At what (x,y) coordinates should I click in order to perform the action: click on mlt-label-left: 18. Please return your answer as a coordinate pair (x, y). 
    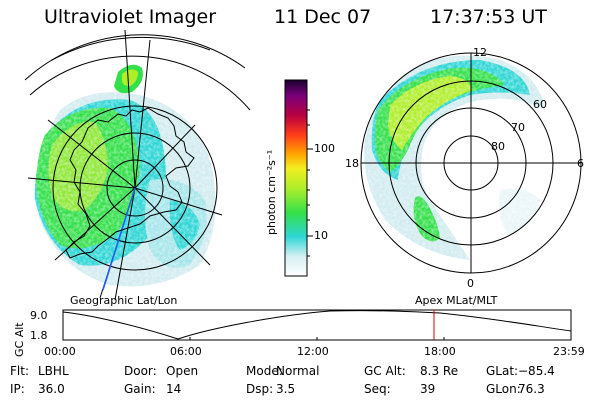
    Looking at the image, I should click on (352, 163).